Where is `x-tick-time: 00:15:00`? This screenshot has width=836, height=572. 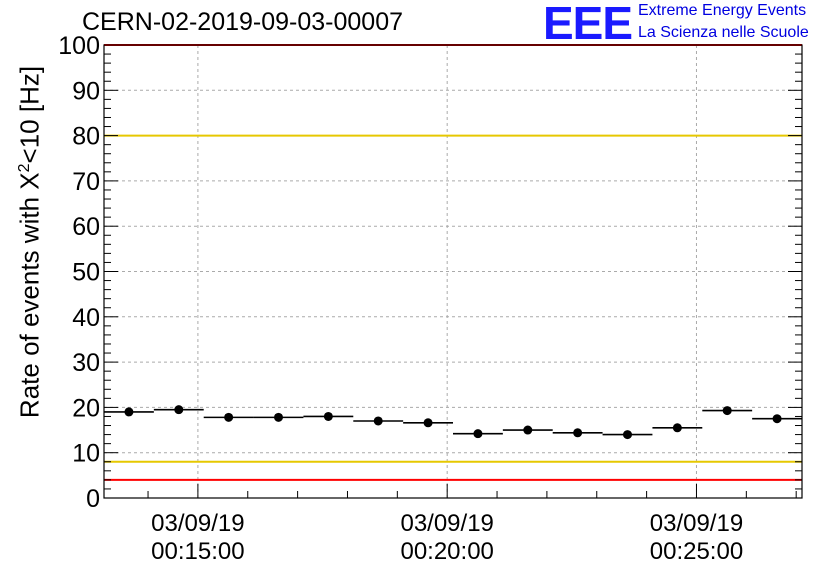
x-tick-time: 00:15:00 is located at coordinates (197, 551).